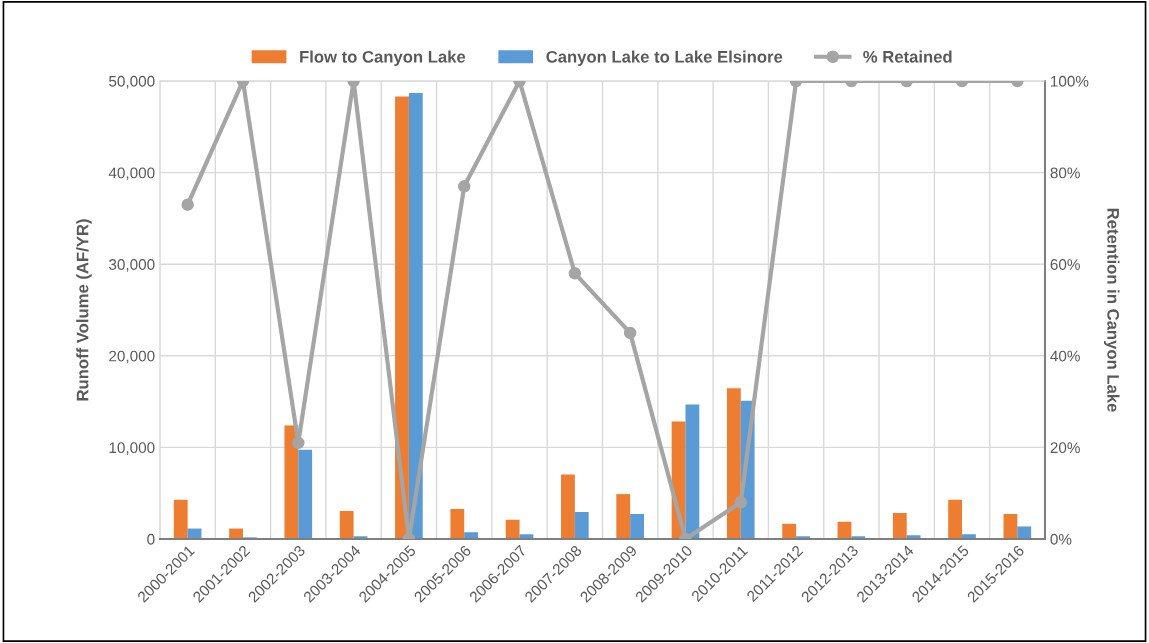 This screenshot has width=1149, height=643. I want to click on y2-tick-label: 80%, so click(1065, 173).